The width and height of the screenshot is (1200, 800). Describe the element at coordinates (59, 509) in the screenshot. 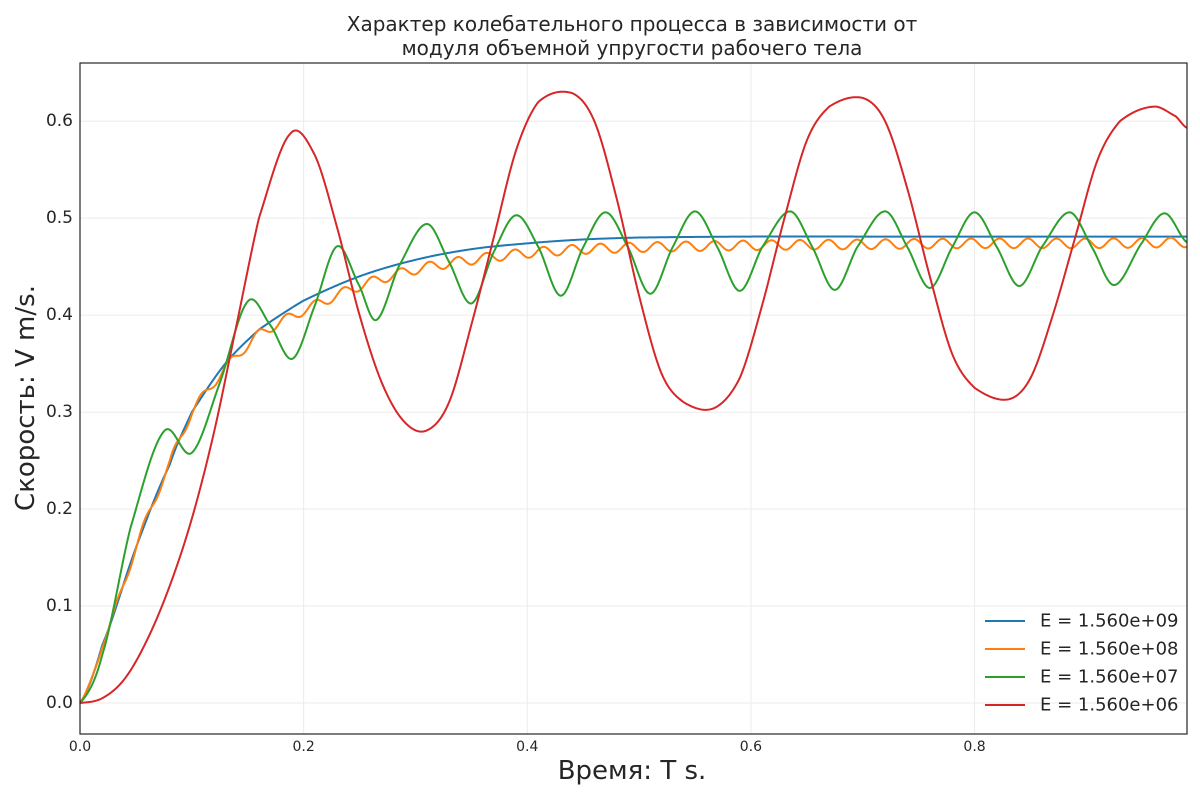

I see `y-tick-label: 0.2` at that location.